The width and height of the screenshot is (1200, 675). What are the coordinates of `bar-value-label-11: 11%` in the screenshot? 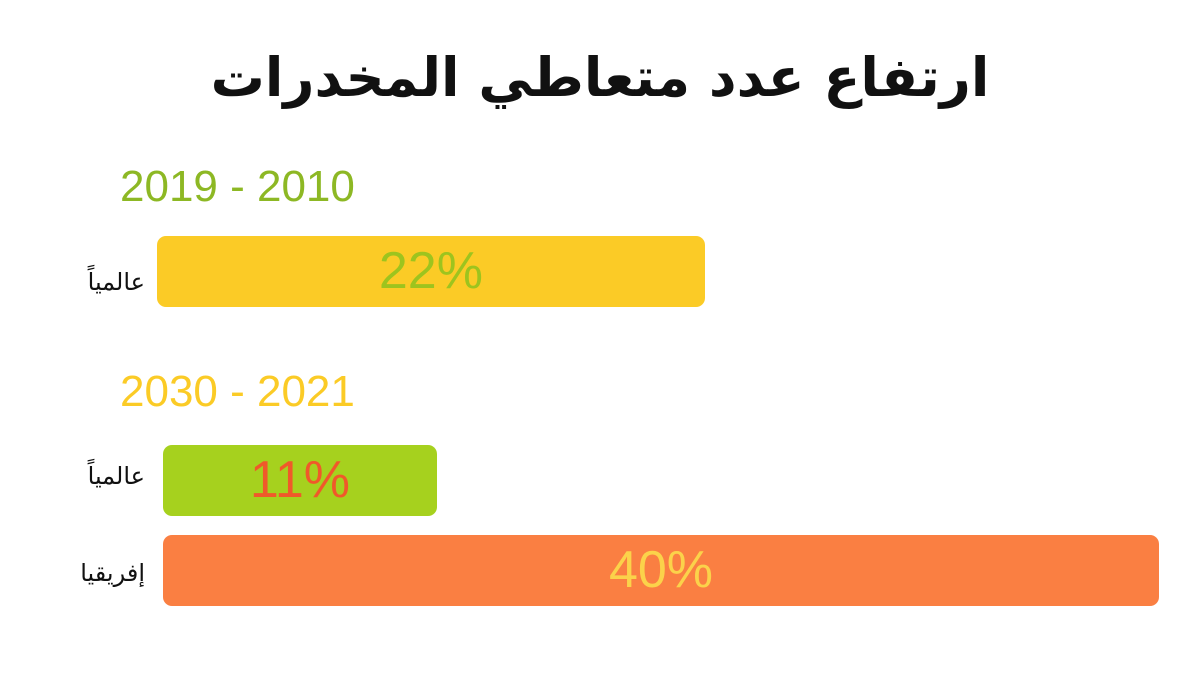 It's located at (300, 480).